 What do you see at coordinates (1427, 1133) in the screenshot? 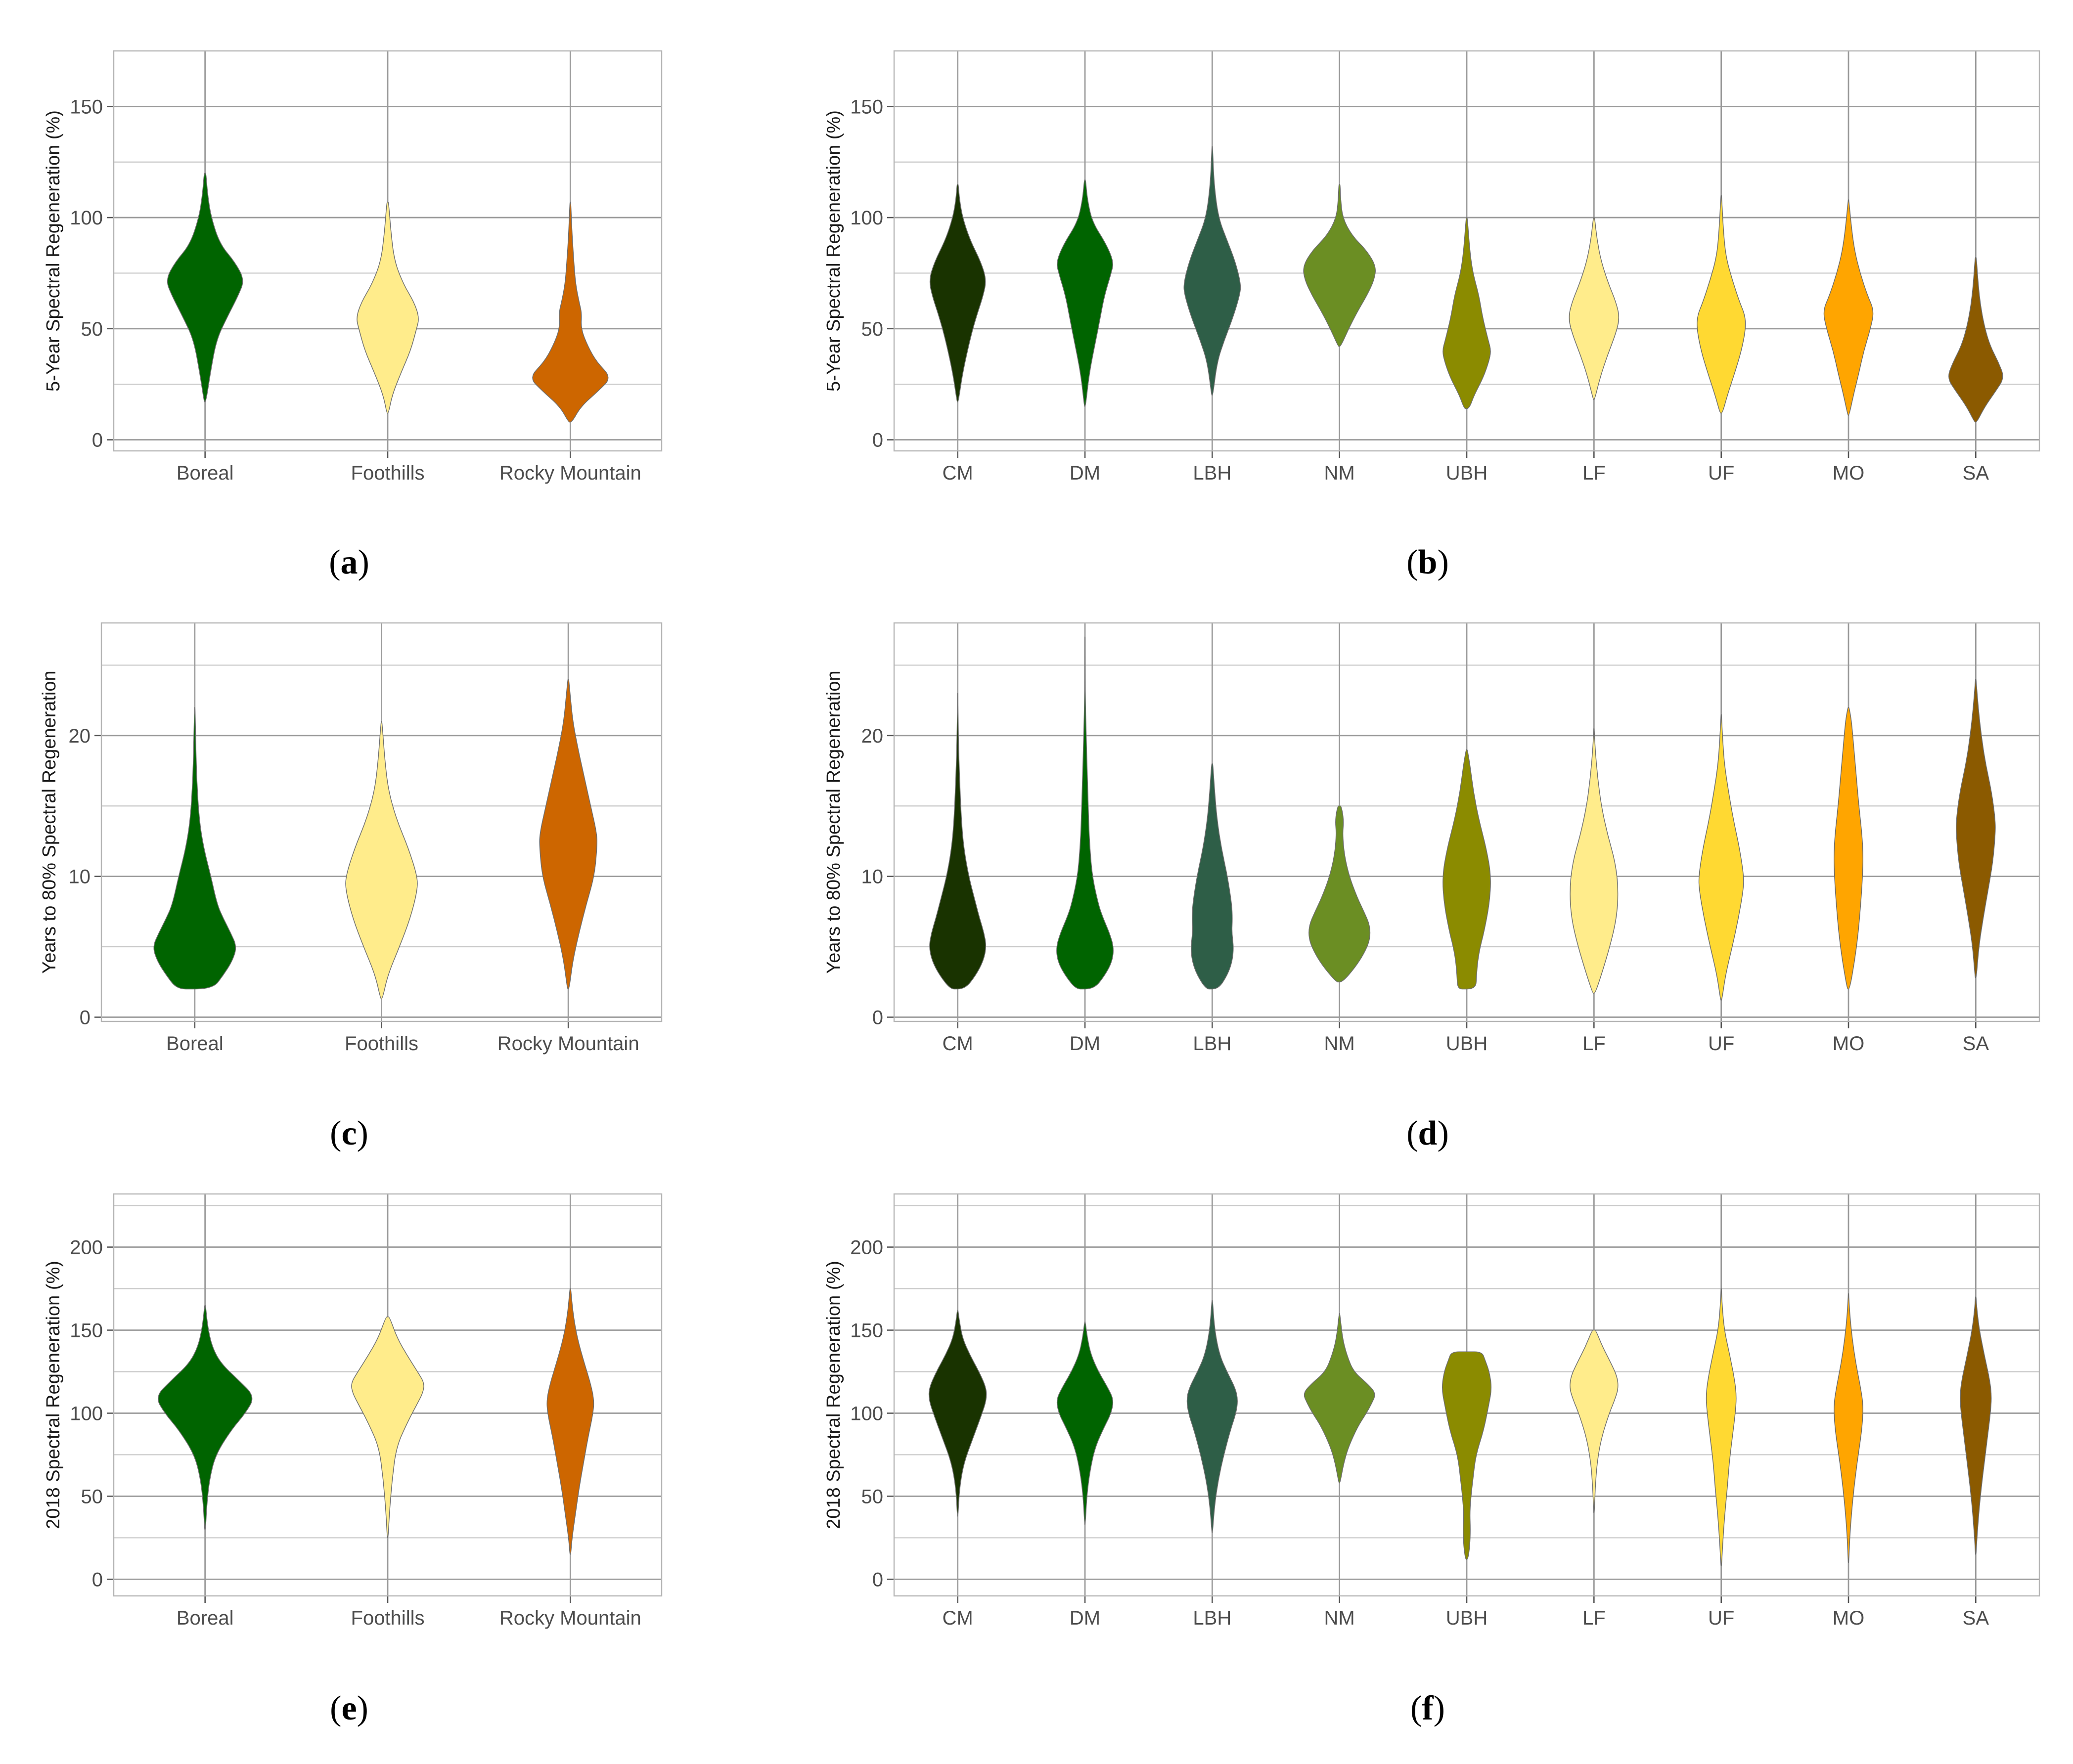
I see `panel-label: (d)` at bounding box center [1427, 1133].